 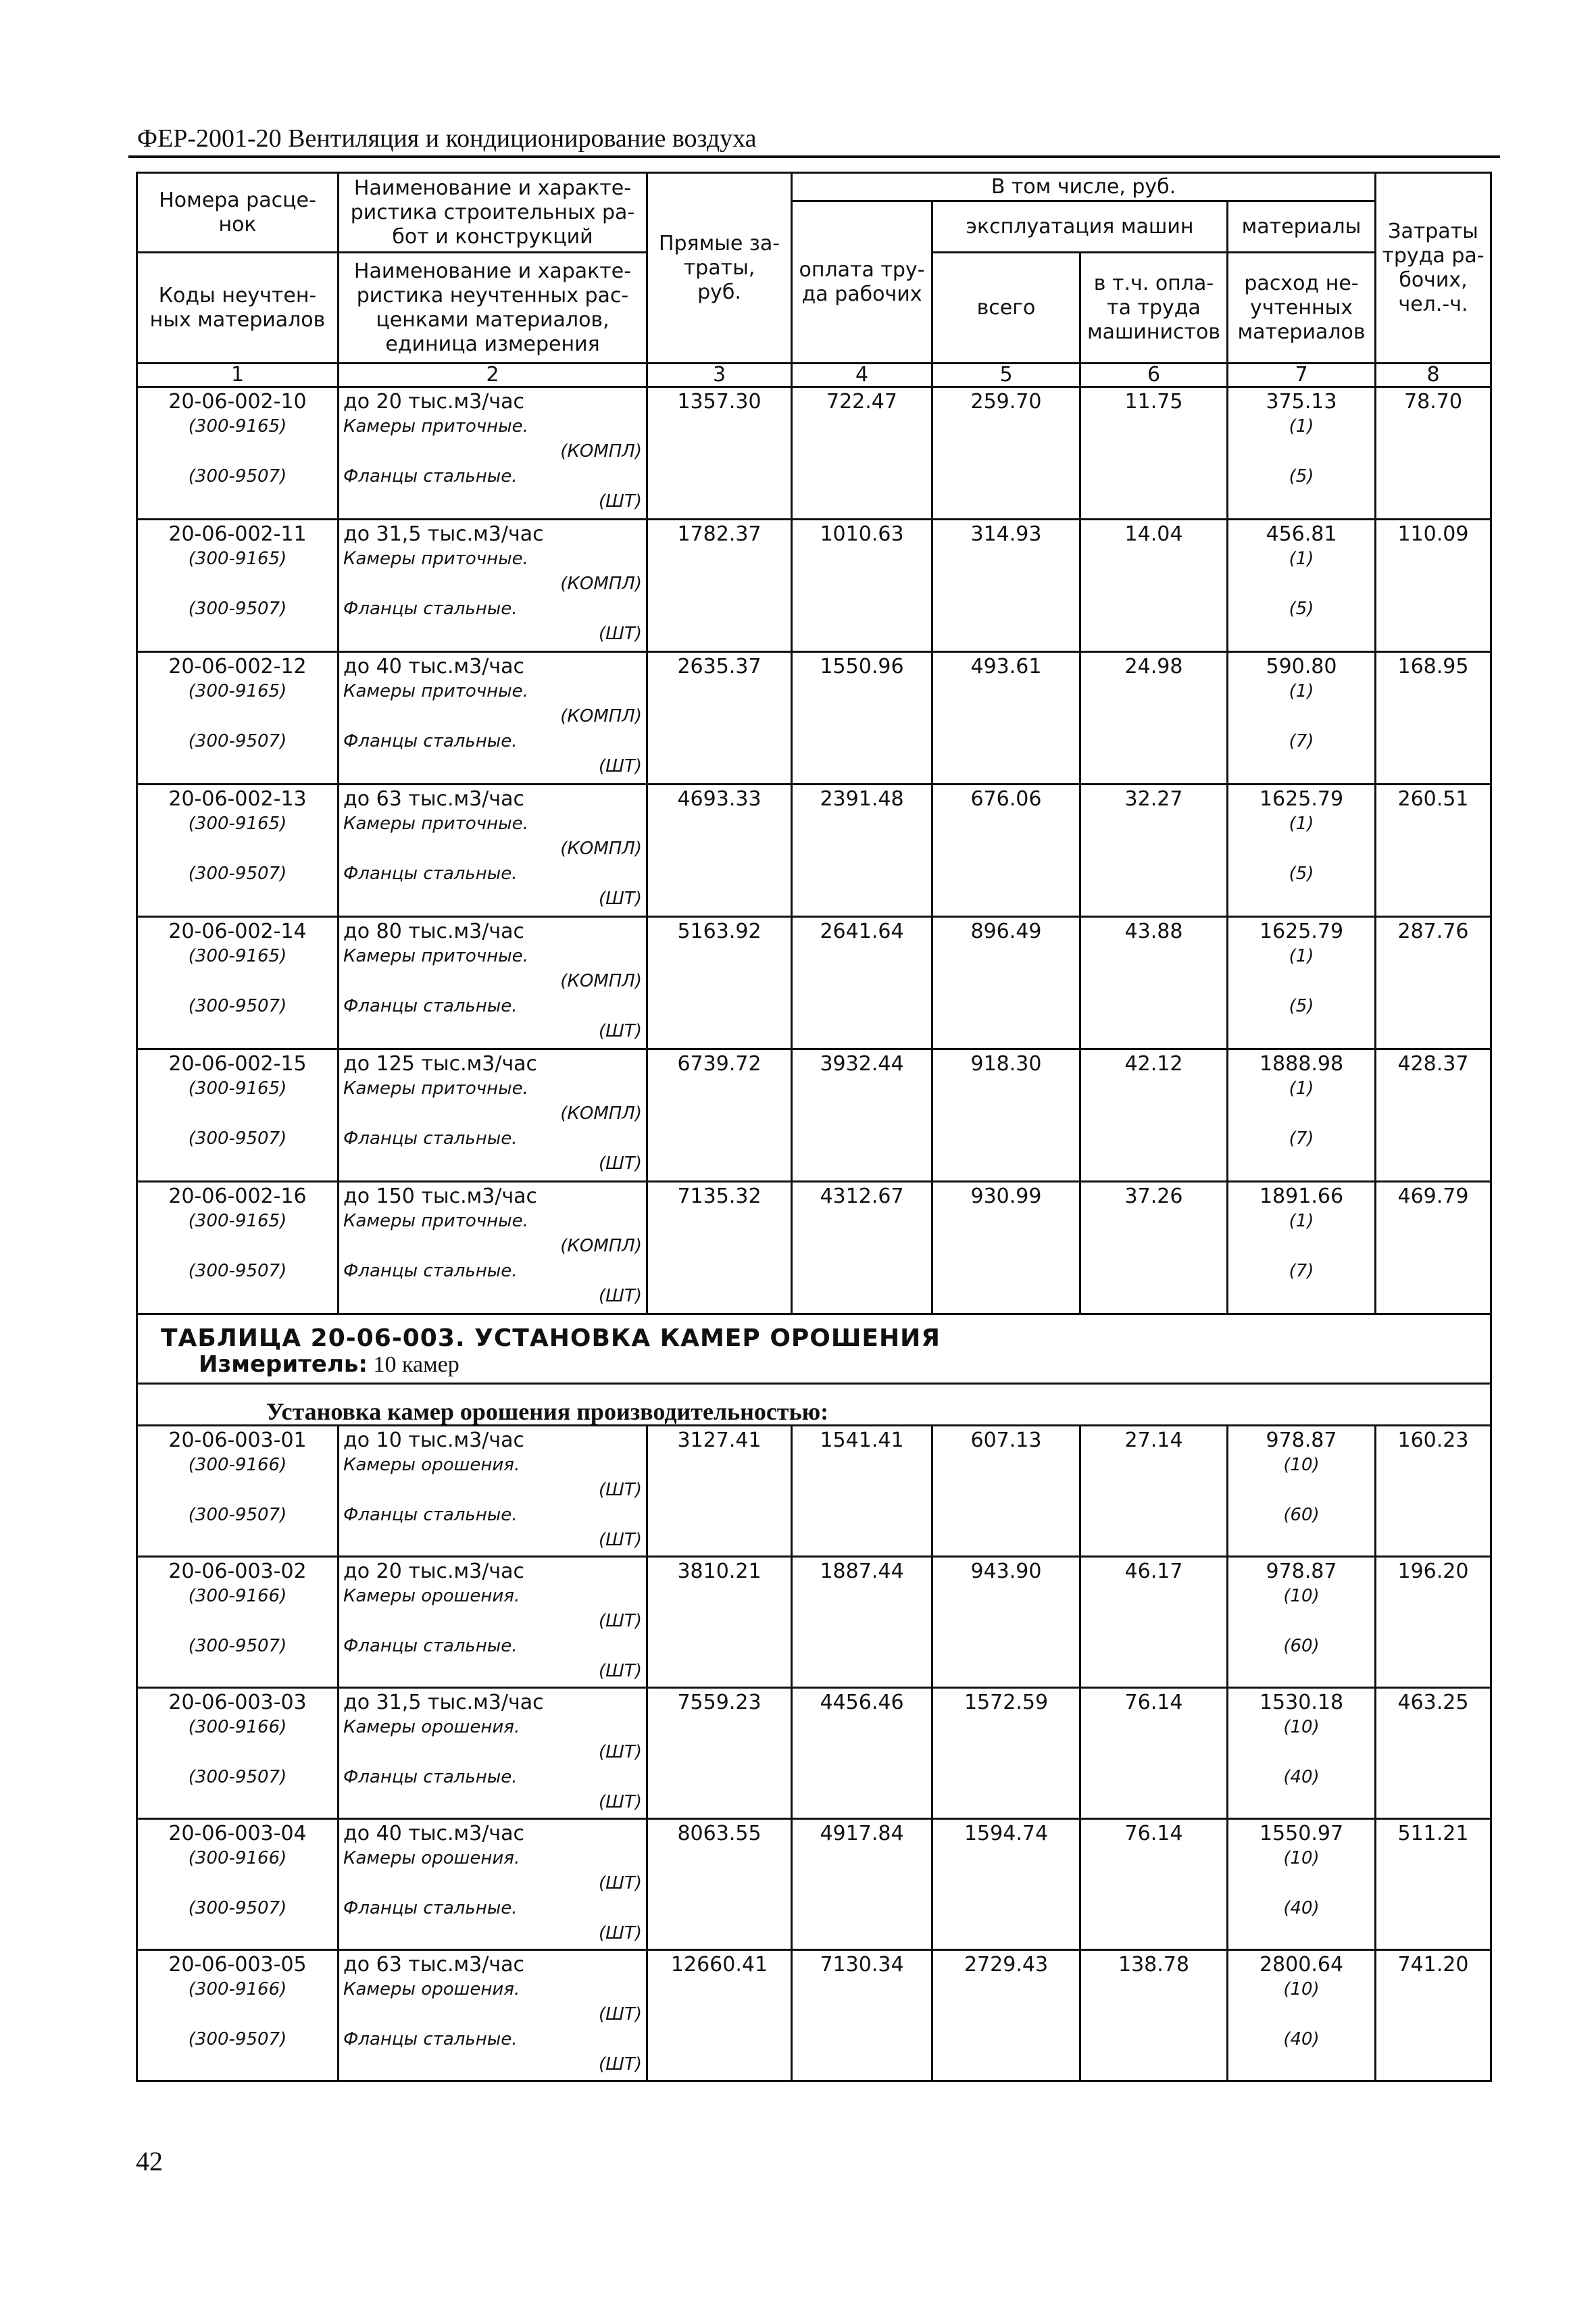 What do you see at coordinates (1154, 666) in the screenshot?
I see `machinists-pay: 24.98` at bounding box center [1154, 666].